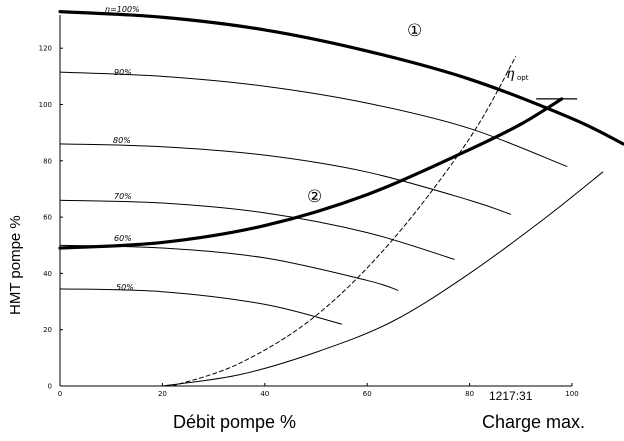 This screenshot has height=441, width=624. I want to click on y-tick-label: 60, so click(47, 218).